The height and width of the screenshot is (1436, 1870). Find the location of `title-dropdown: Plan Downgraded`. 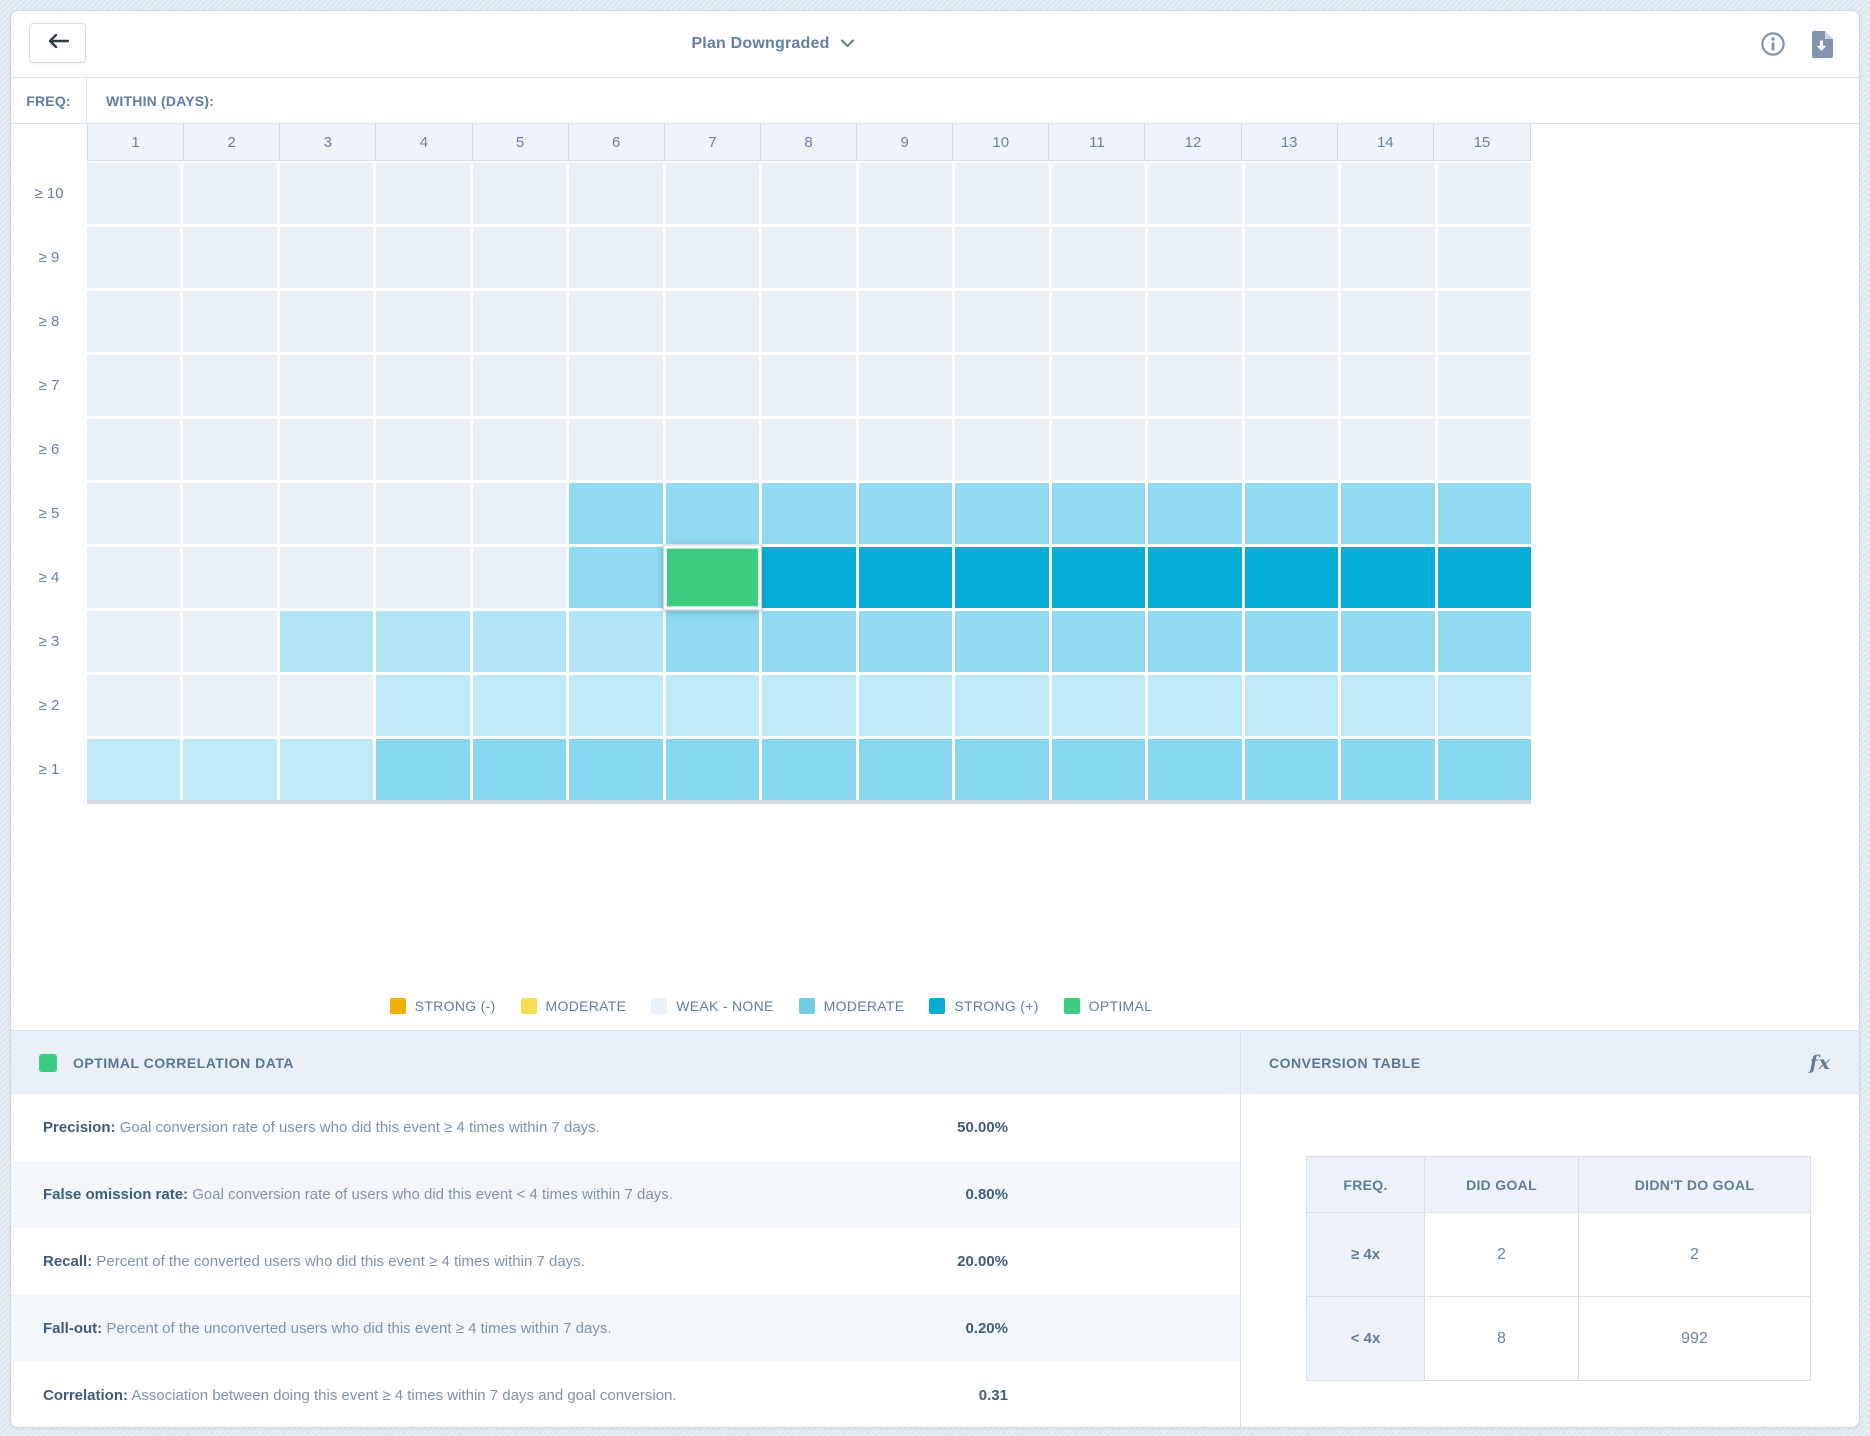

title-dropdown: Plan Downgraded is located at coordinates (773, 44).